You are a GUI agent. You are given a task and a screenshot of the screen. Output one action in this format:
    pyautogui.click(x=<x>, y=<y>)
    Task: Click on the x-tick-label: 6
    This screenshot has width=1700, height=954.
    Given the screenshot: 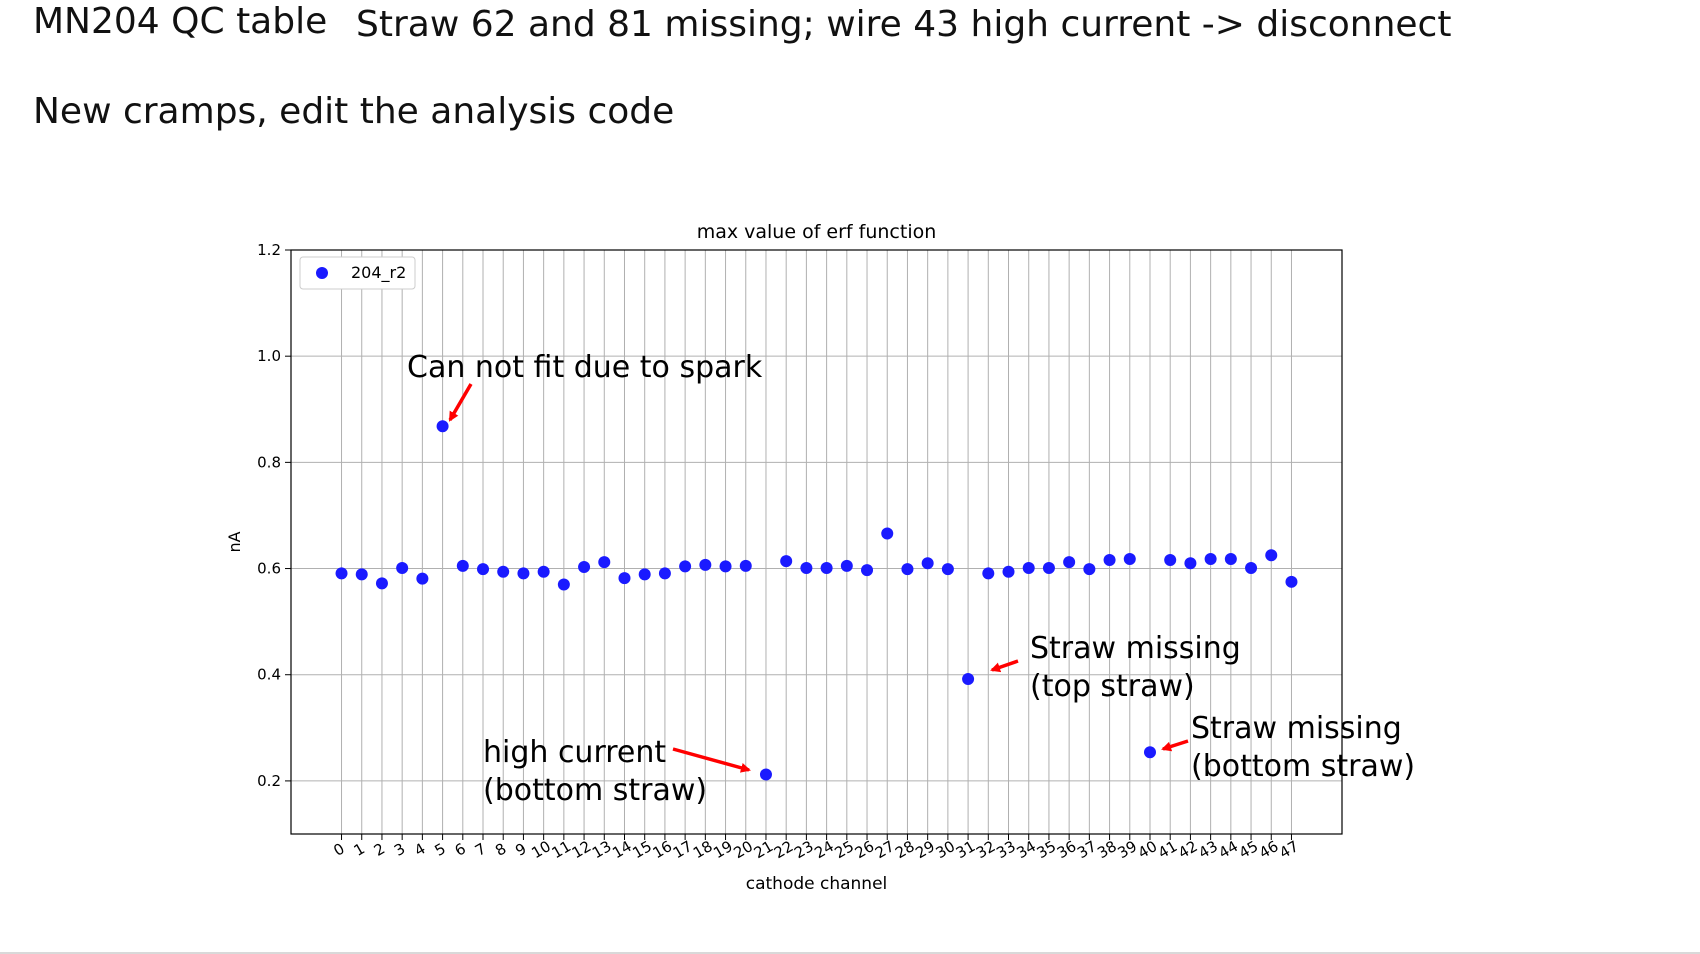 What is the action you would take?
    pyautogui.click(x=460, y=849)
    